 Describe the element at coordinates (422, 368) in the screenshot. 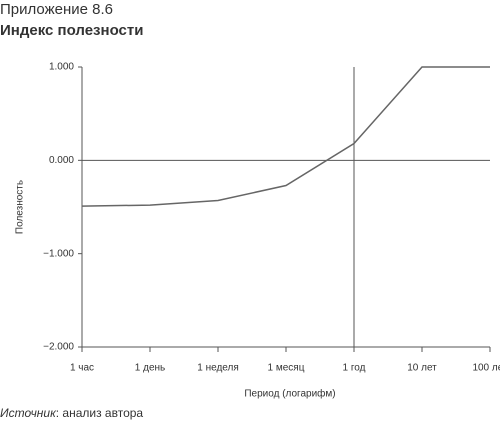

I see `x-tick-label: 10 лет` at that location.